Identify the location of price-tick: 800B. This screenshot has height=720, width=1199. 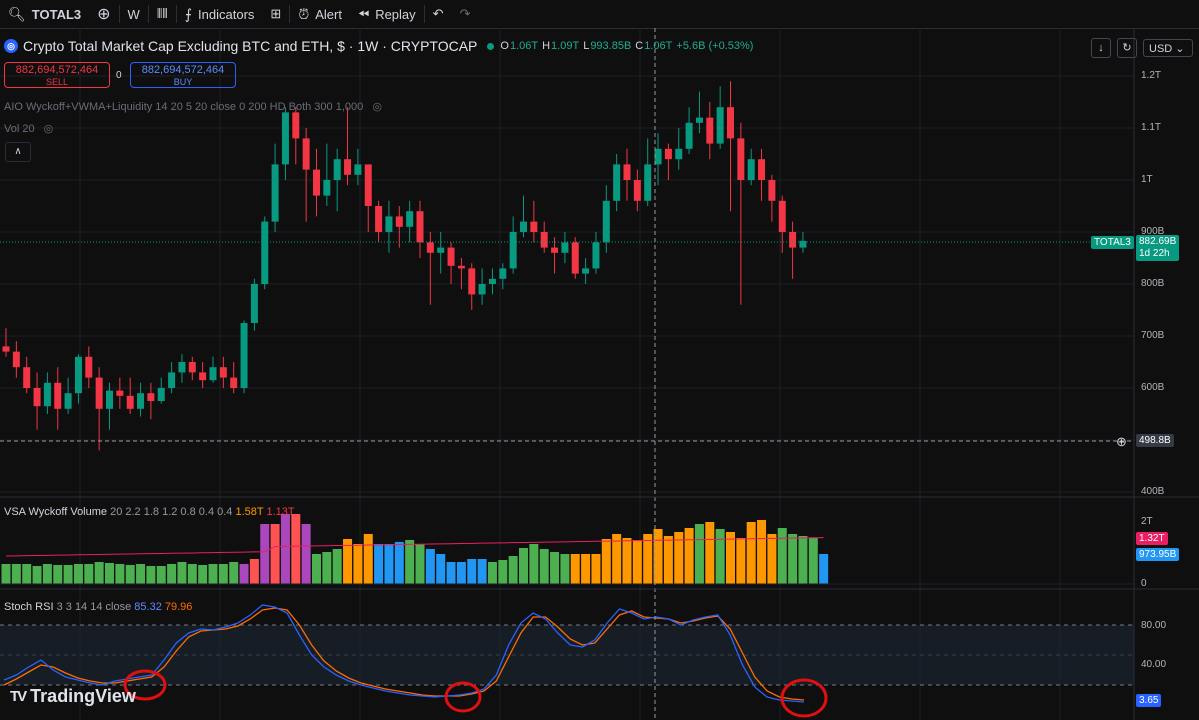
(1153, 283).